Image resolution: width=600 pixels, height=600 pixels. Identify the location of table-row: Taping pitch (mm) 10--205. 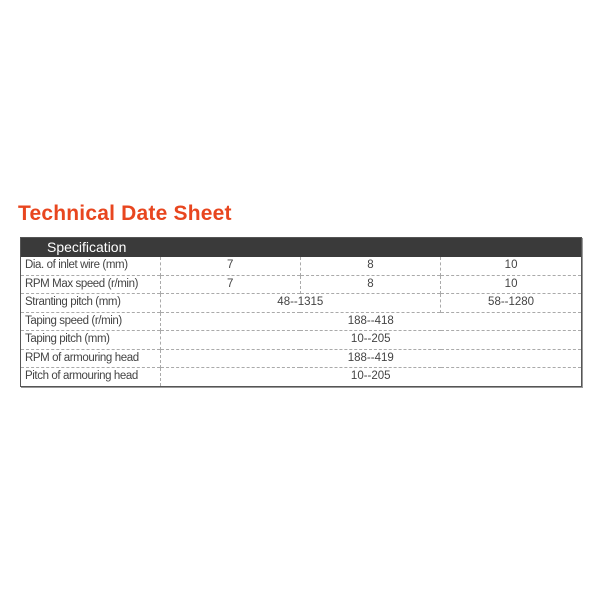
(301, 339).